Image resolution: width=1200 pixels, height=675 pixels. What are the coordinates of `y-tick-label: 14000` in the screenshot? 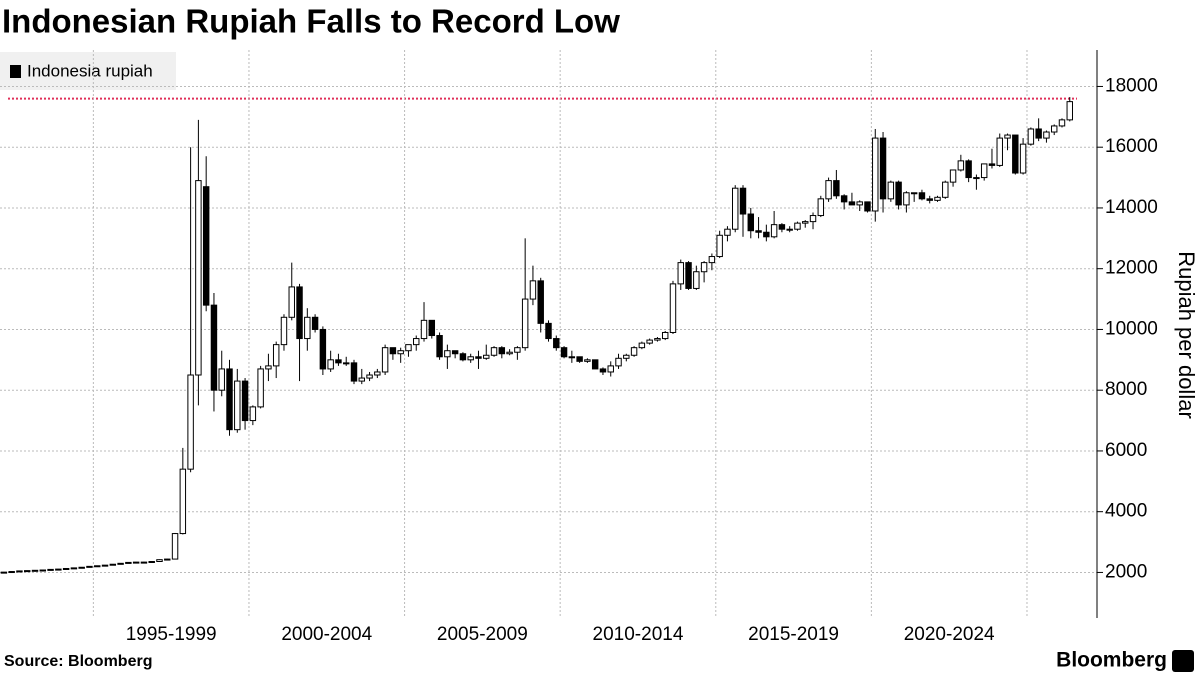 It's located at (1131, 207).